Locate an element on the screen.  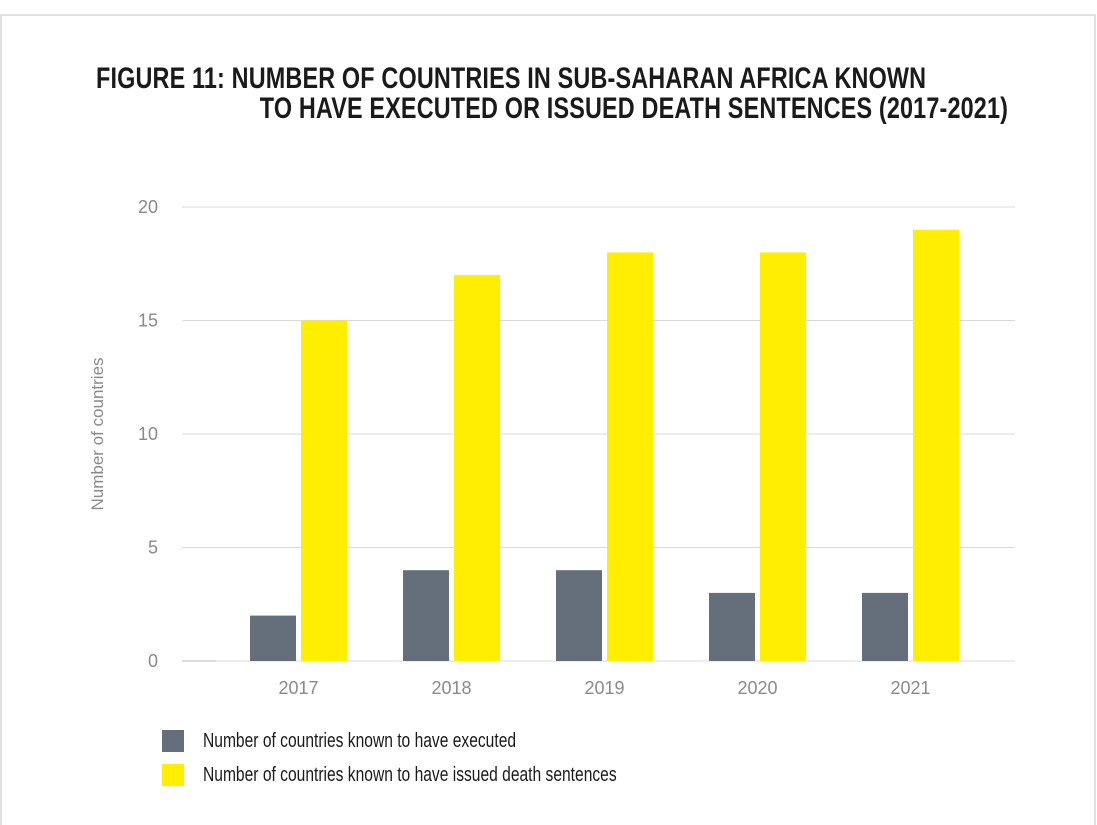
bar-death-sentences-2020 is located at coordinates (783, 456).